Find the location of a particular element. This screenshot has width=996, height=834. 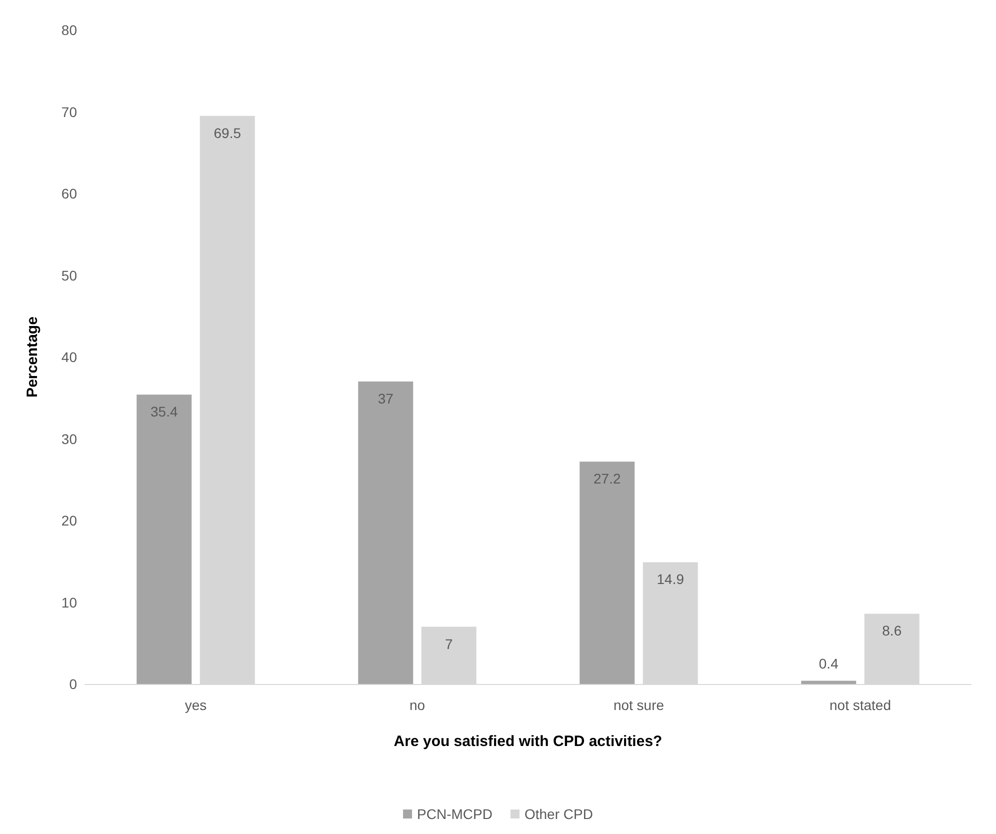

x-tick-label: not sure is located at coordinates (638, 705).